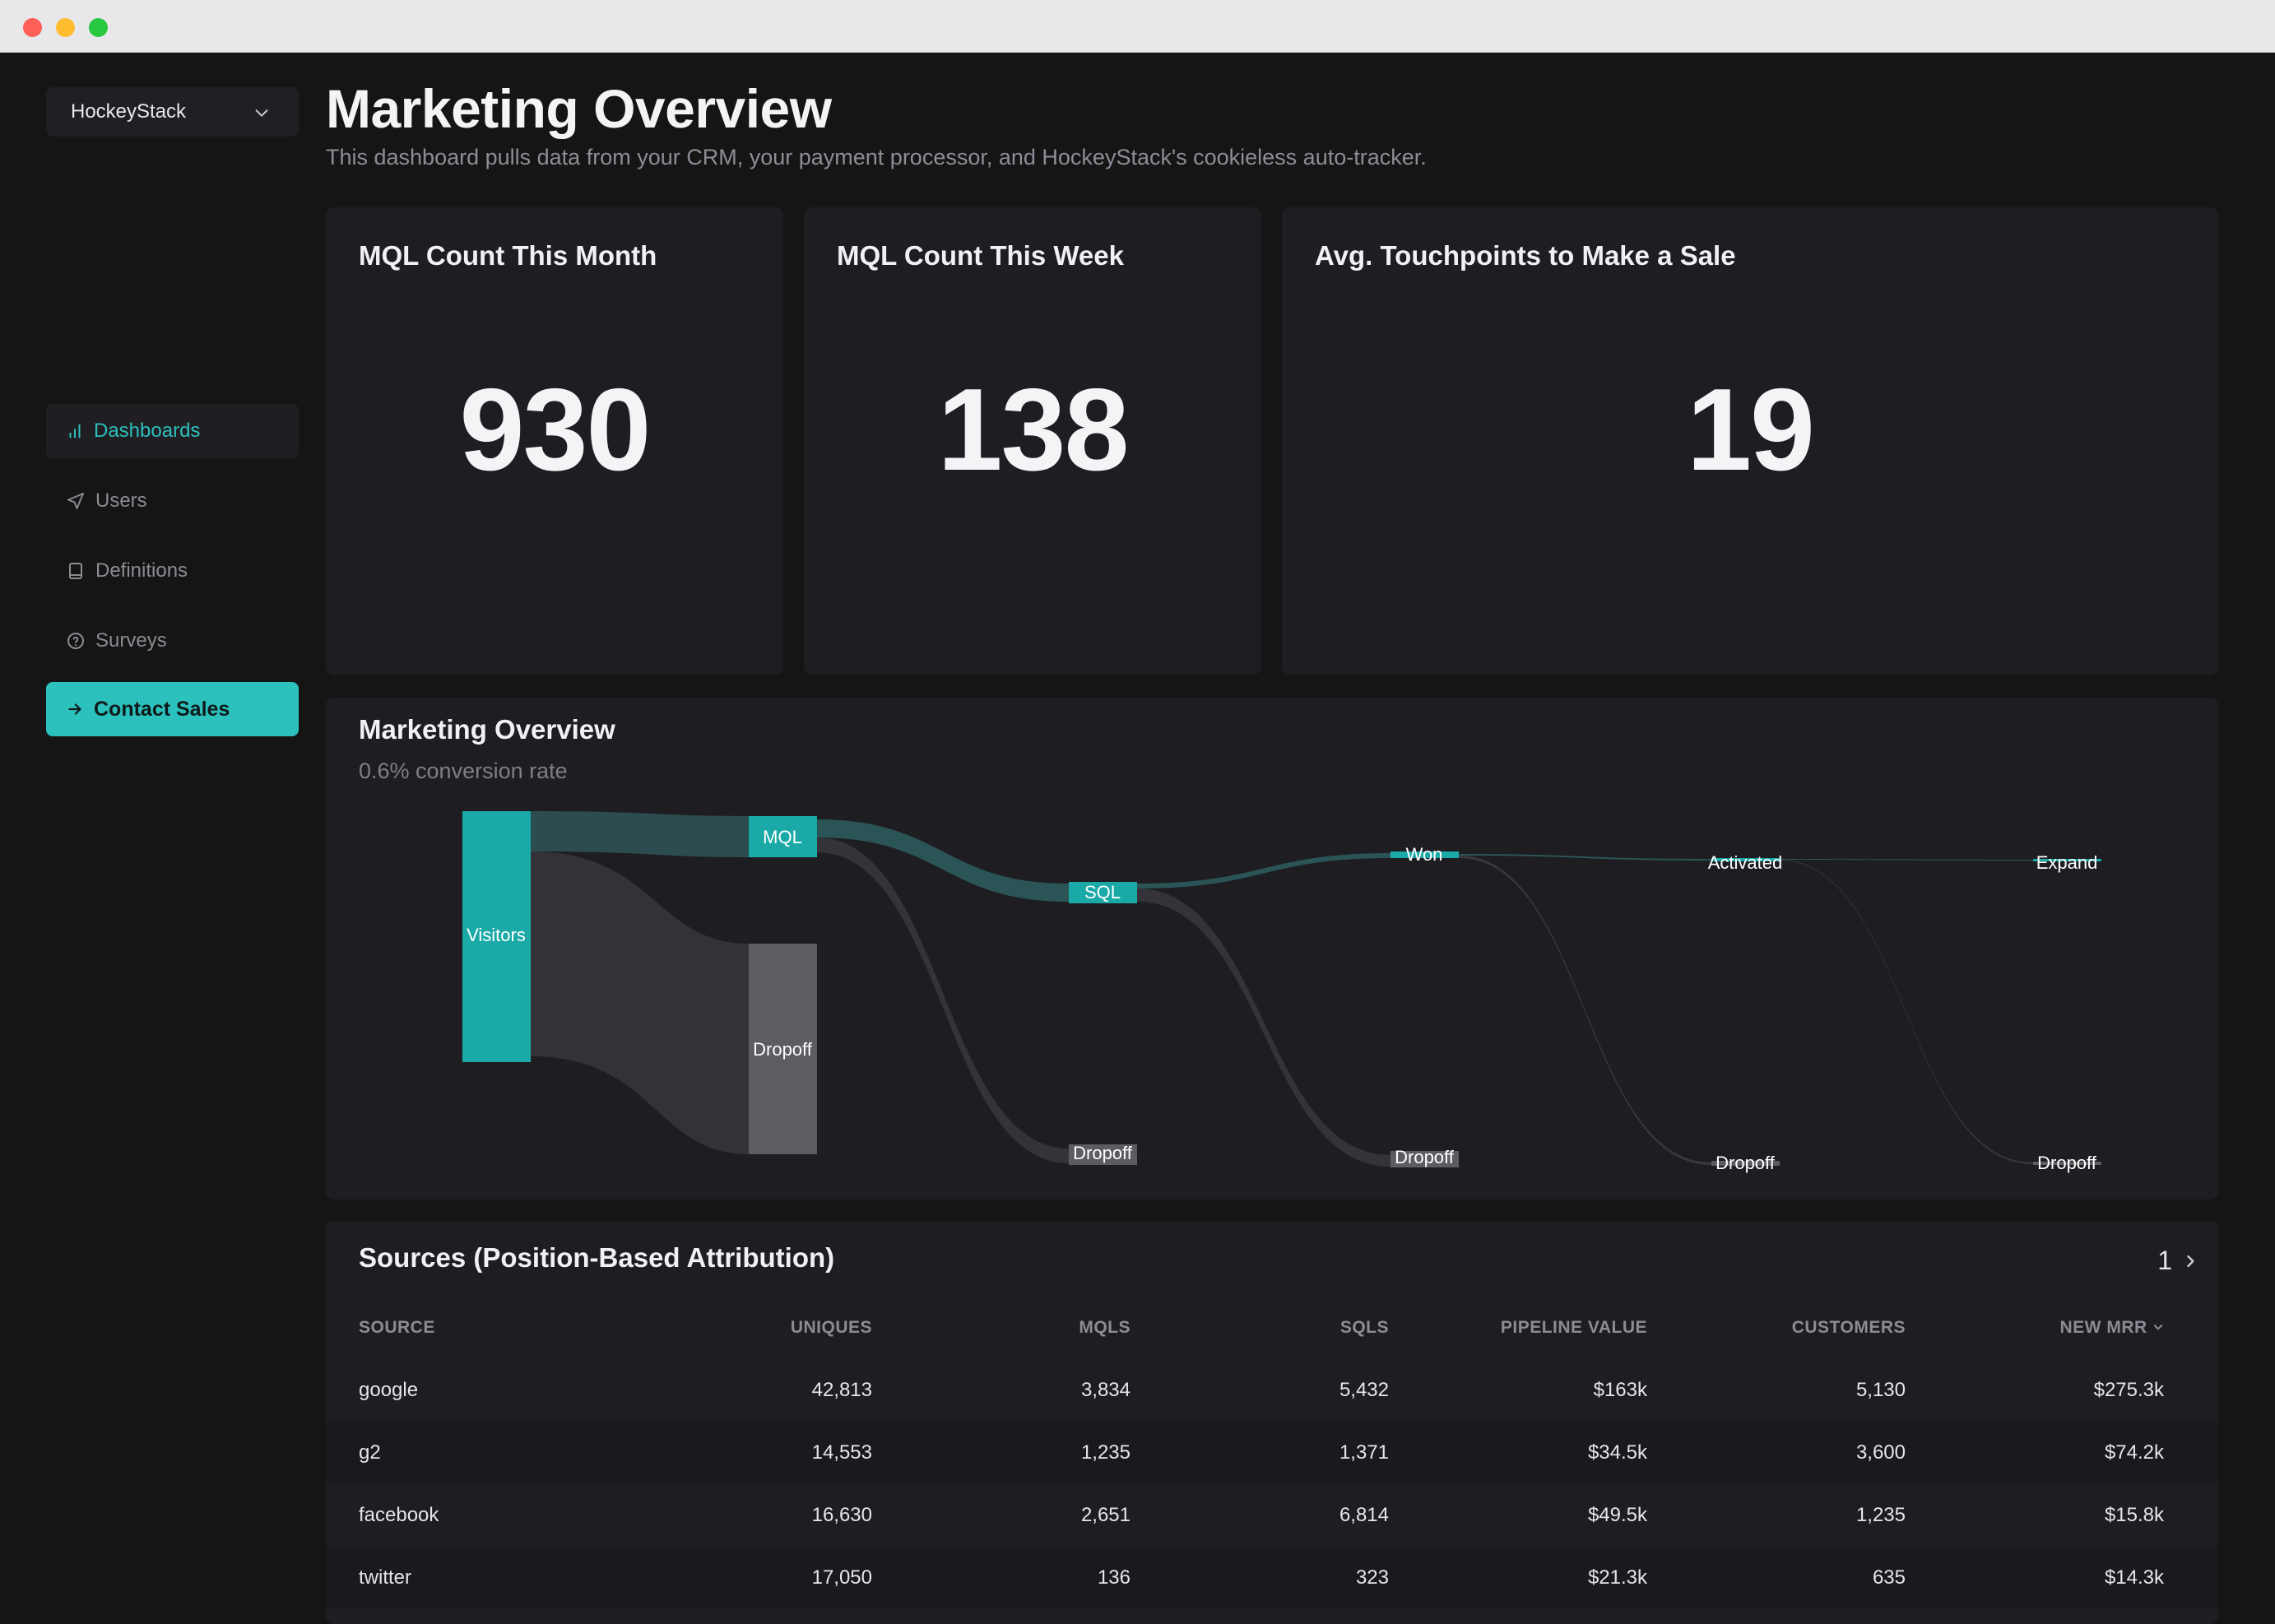  I want to click on sankey-title: Marketing Overview, so click(487, 729).